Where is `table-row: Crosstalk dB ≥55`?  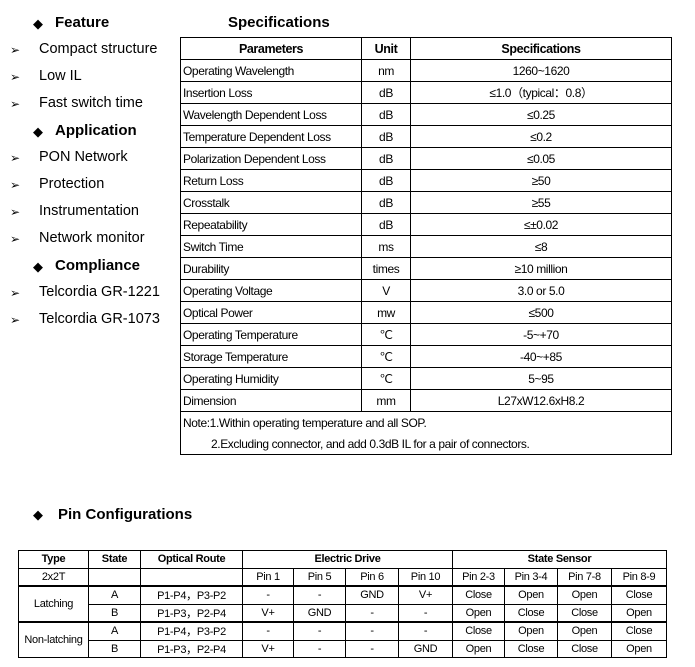 table-row: Crosstalk dB ≥55 is located at coordinates (426, 202).